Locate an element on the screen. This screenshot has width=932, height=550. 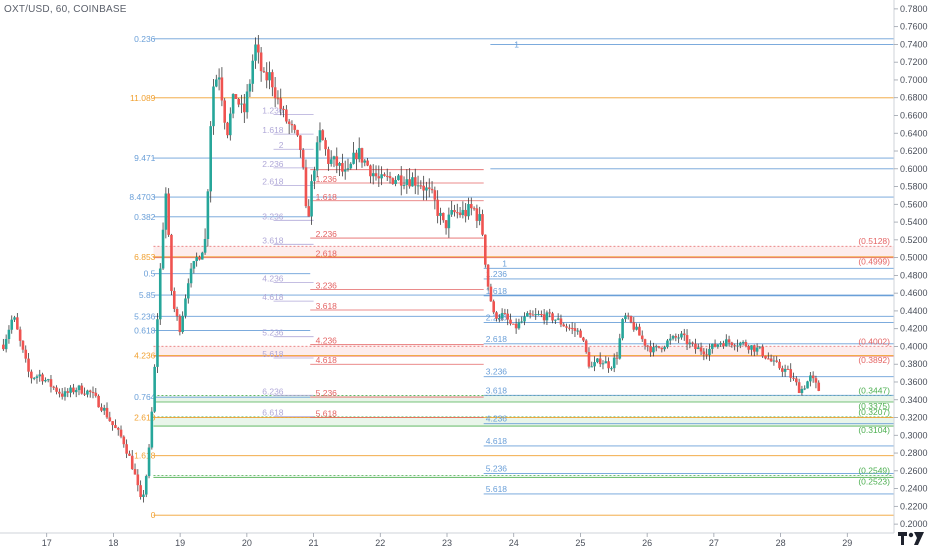
y-tick-label: 0.7400 is located at coordinates (914, 44).